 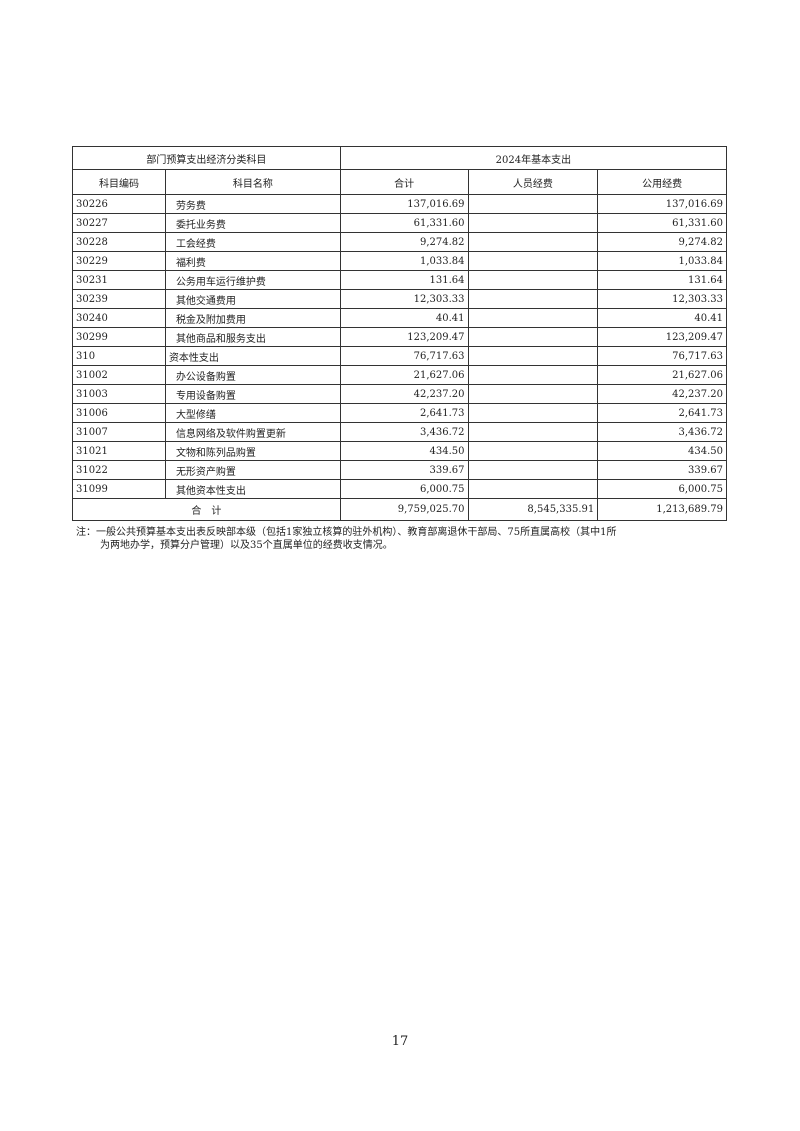 What do you see at coordinates (119, 242) in the screenshot?
I see `cell-code: 30228` at bounding box center [119, 242].